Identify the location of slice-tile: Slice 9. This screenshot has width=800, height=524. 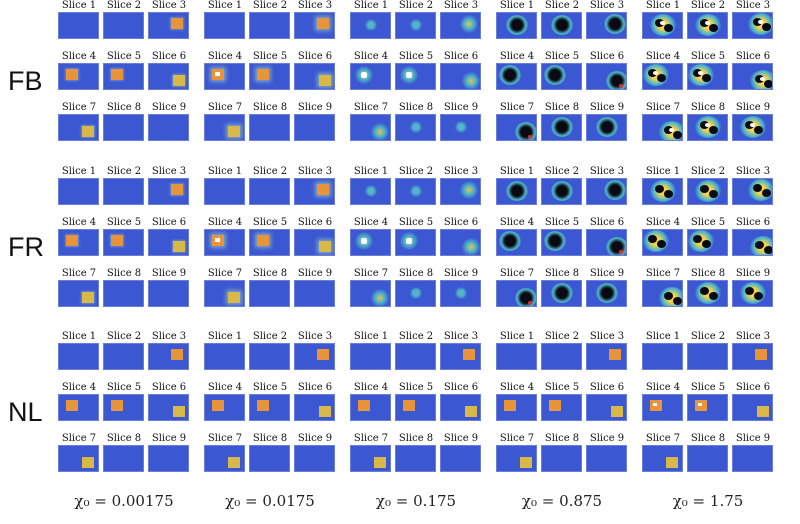
(314, 287).